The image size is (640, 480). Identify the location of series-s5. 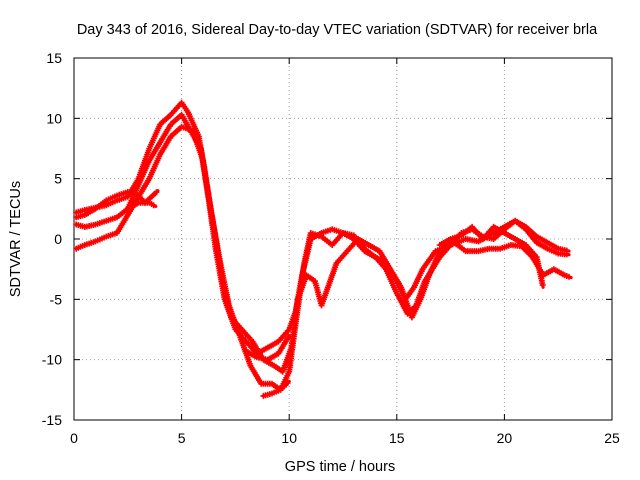
(141, 205).